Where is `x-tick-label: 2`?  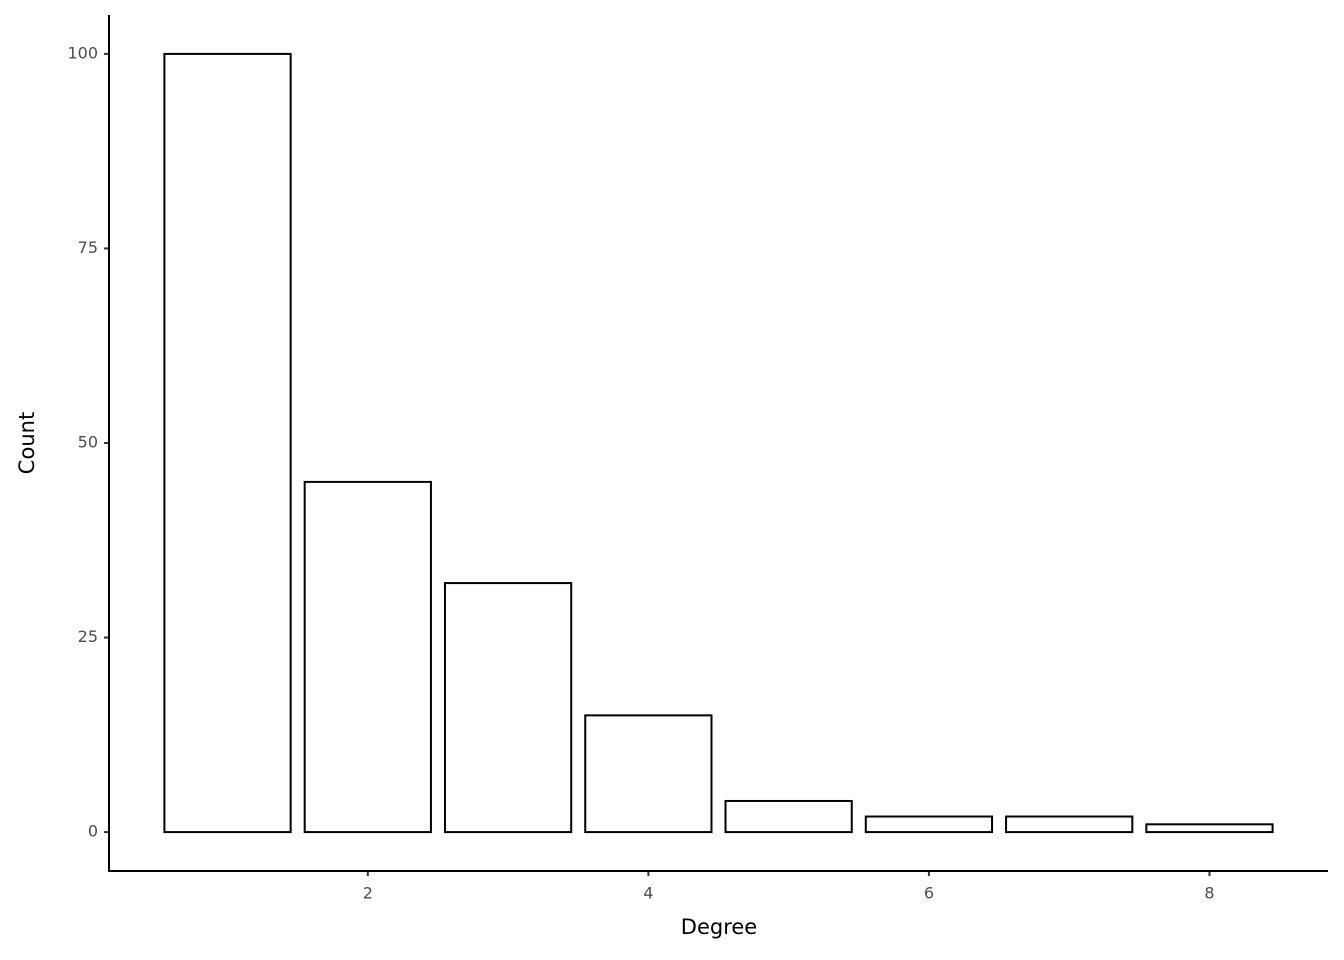
x-tick-label: 2 is located at coordinates (368, 893).